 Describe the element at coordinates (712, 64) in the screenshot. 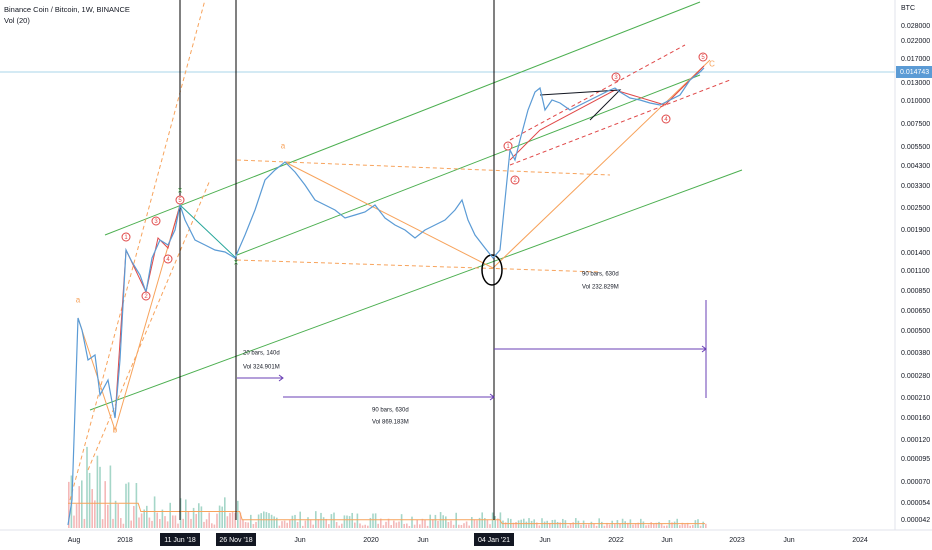

I see `wave-label: C` at that location.